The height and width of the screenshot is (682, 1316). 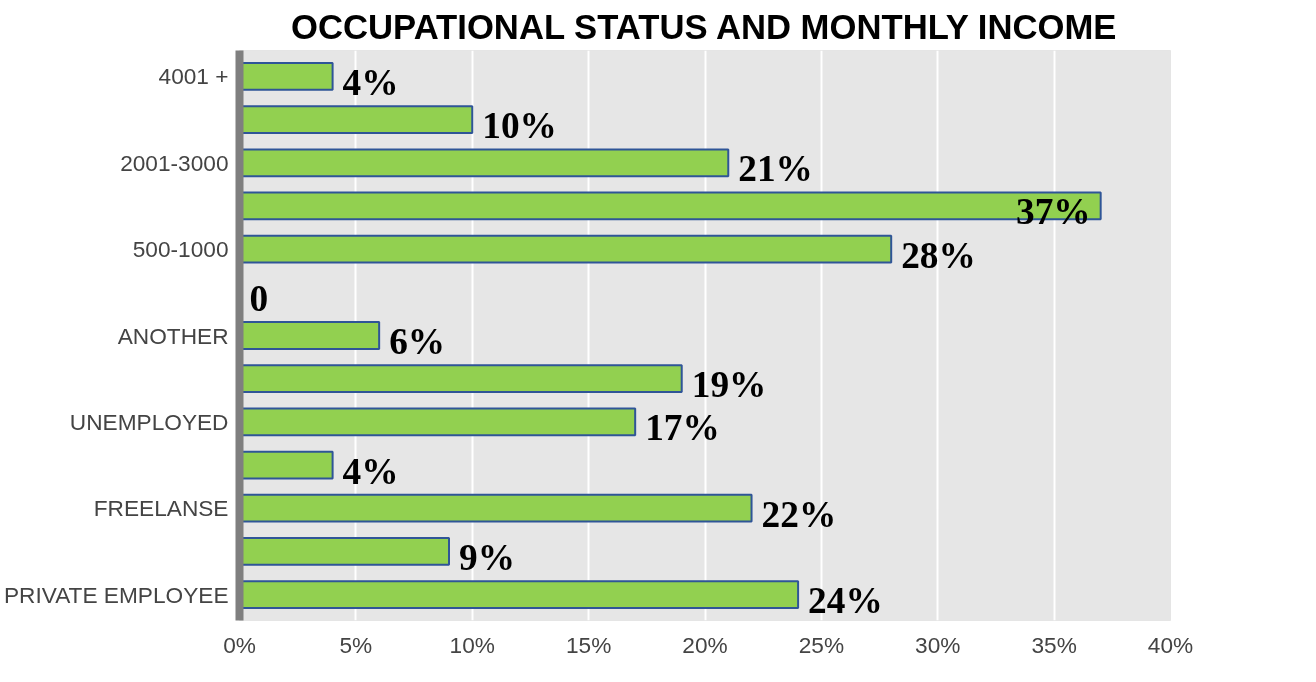 I want to click on data-label: 22%, so click(x=799, y=514).